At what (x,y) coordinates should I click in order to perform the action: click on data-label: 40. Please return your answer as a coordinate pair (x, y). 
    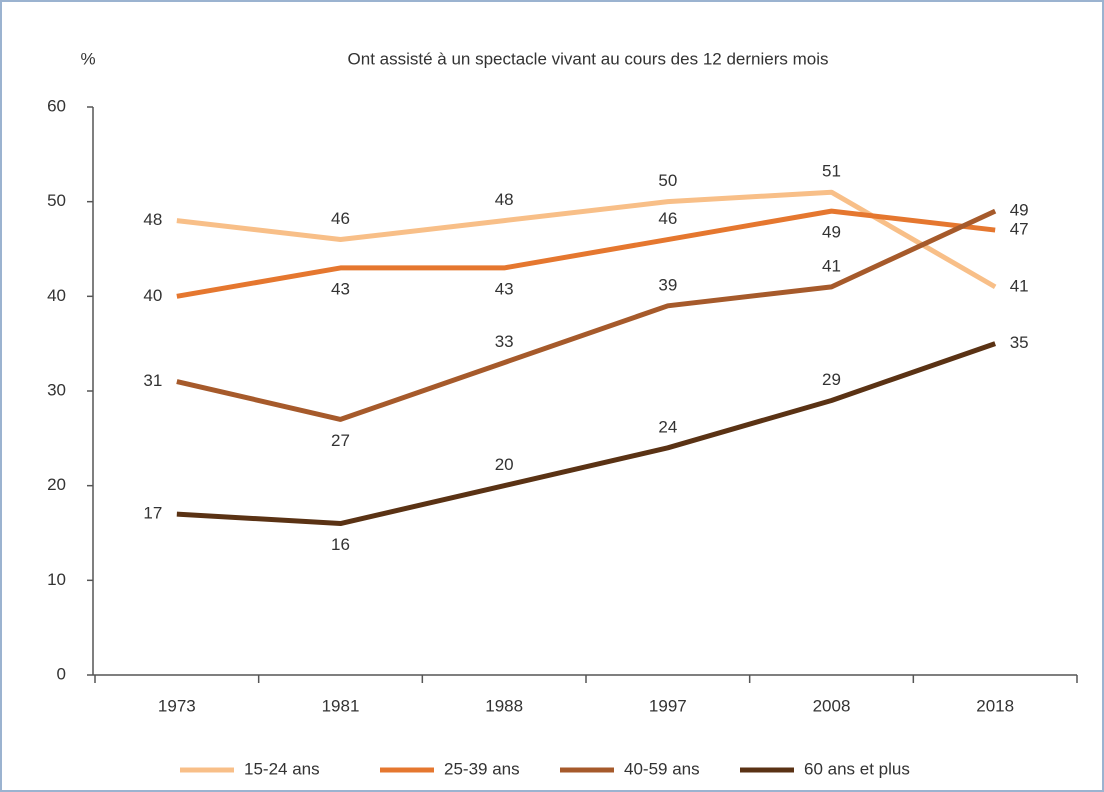
    Looking at the image, I should click on (152, 295).